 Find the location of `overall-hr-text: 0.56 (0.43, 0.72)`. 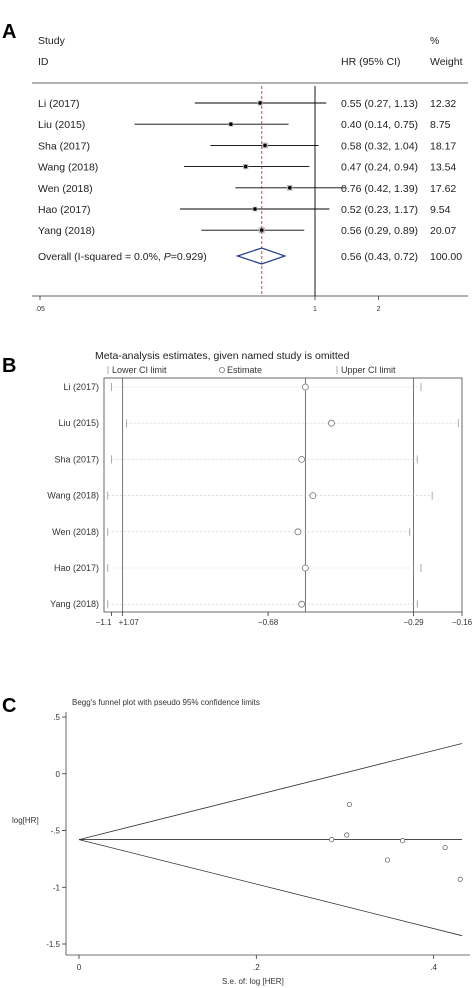

overall-hr-text: 0.56 (0.43, 0.72) is located at coordinates (379, 257).